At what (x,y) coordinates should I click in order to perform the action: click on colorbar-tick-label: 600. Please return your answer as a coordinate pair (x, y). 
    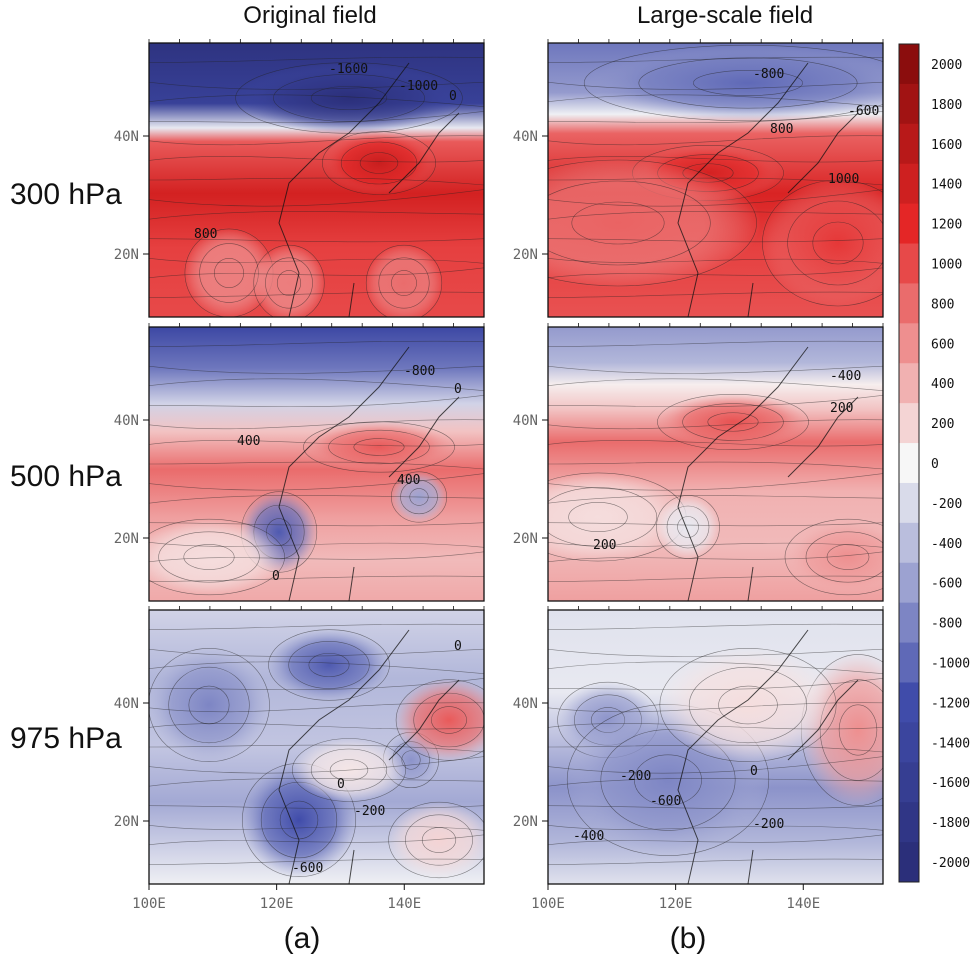
    Looking at the image, I should click on (942, 344).